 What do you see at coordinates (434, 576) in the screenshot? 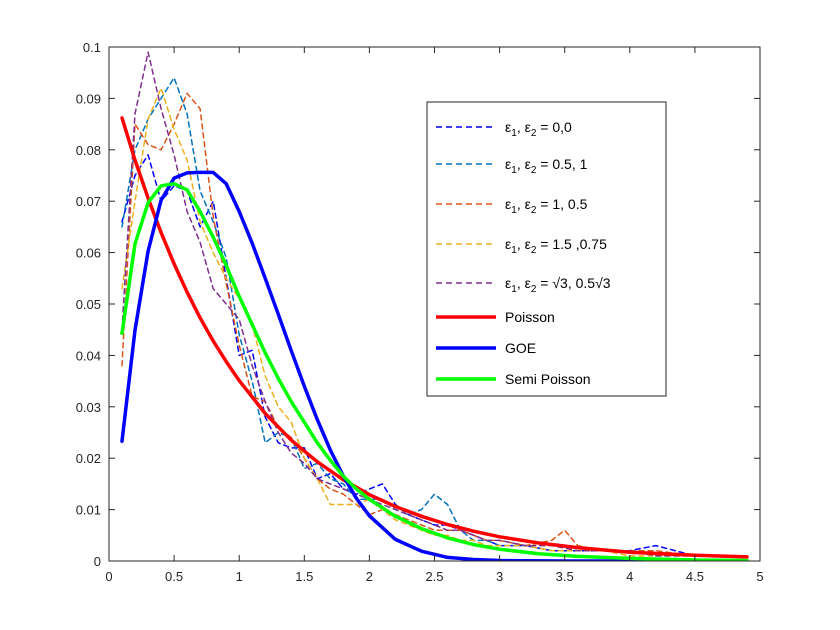
I see `x-tick-label: 2.5` at bounding box center [434, 576].